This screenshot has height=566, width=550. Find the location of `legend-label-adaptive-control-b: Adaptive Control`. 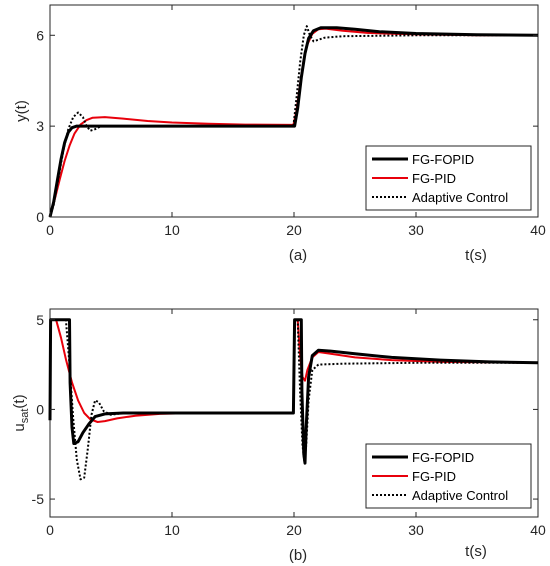

legend-label-adaptive-control-b: Adaptive Control is located at coordinates (460, 495).